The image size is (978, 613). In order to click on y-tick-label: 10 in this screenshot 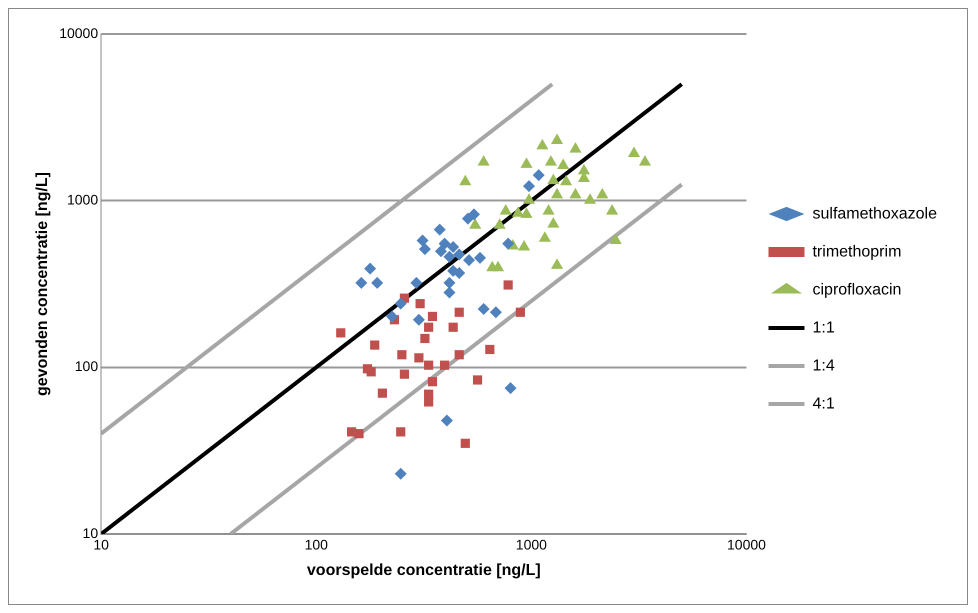, I will do `click(90, 532)`.